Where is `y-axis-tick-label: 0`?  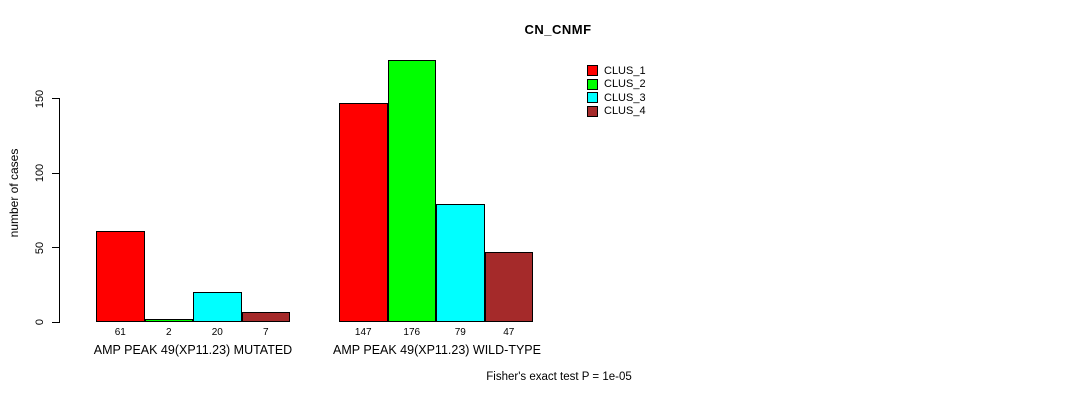
y-axis-tick-label: 0 is located at coordinates (40, 322).